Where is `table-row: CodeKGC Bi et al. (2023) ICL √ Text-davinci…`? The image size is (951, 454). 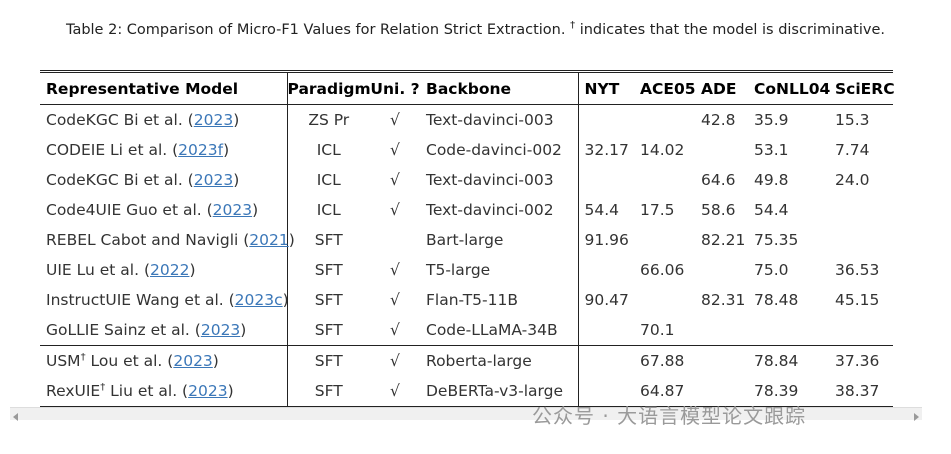
table-row: CodeKGC Bi et al. (2023) ICL √ Text-davinci… is located at coordinates (466, 180).